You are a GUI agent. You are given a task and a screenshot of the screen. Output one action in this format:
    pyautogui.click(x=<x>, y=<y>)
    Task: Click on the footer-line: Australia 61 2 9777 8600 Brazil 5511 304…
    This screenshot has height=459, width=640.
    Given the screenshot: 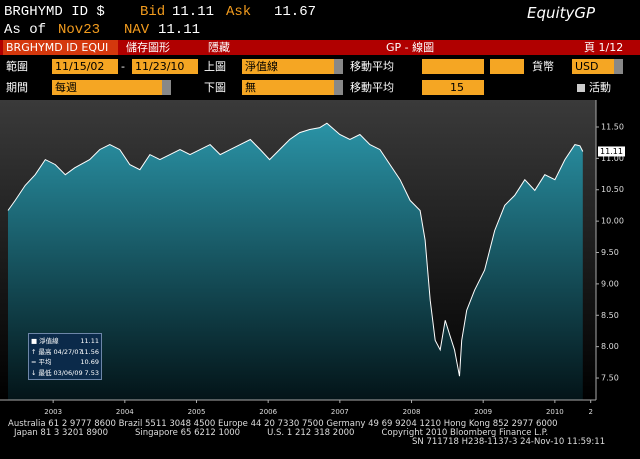 What is the action you would take?
    pyautogui.click(x=283, y=424)
    